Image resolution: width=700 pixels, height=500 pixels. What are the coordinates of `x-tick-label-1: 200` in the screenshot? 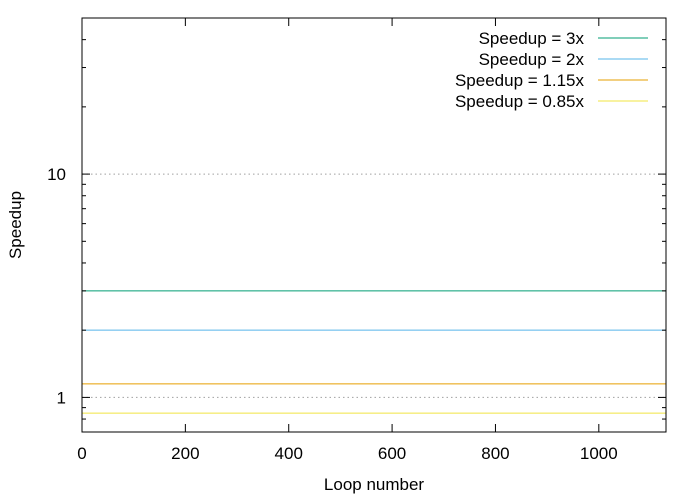 It's located at (185, 453).